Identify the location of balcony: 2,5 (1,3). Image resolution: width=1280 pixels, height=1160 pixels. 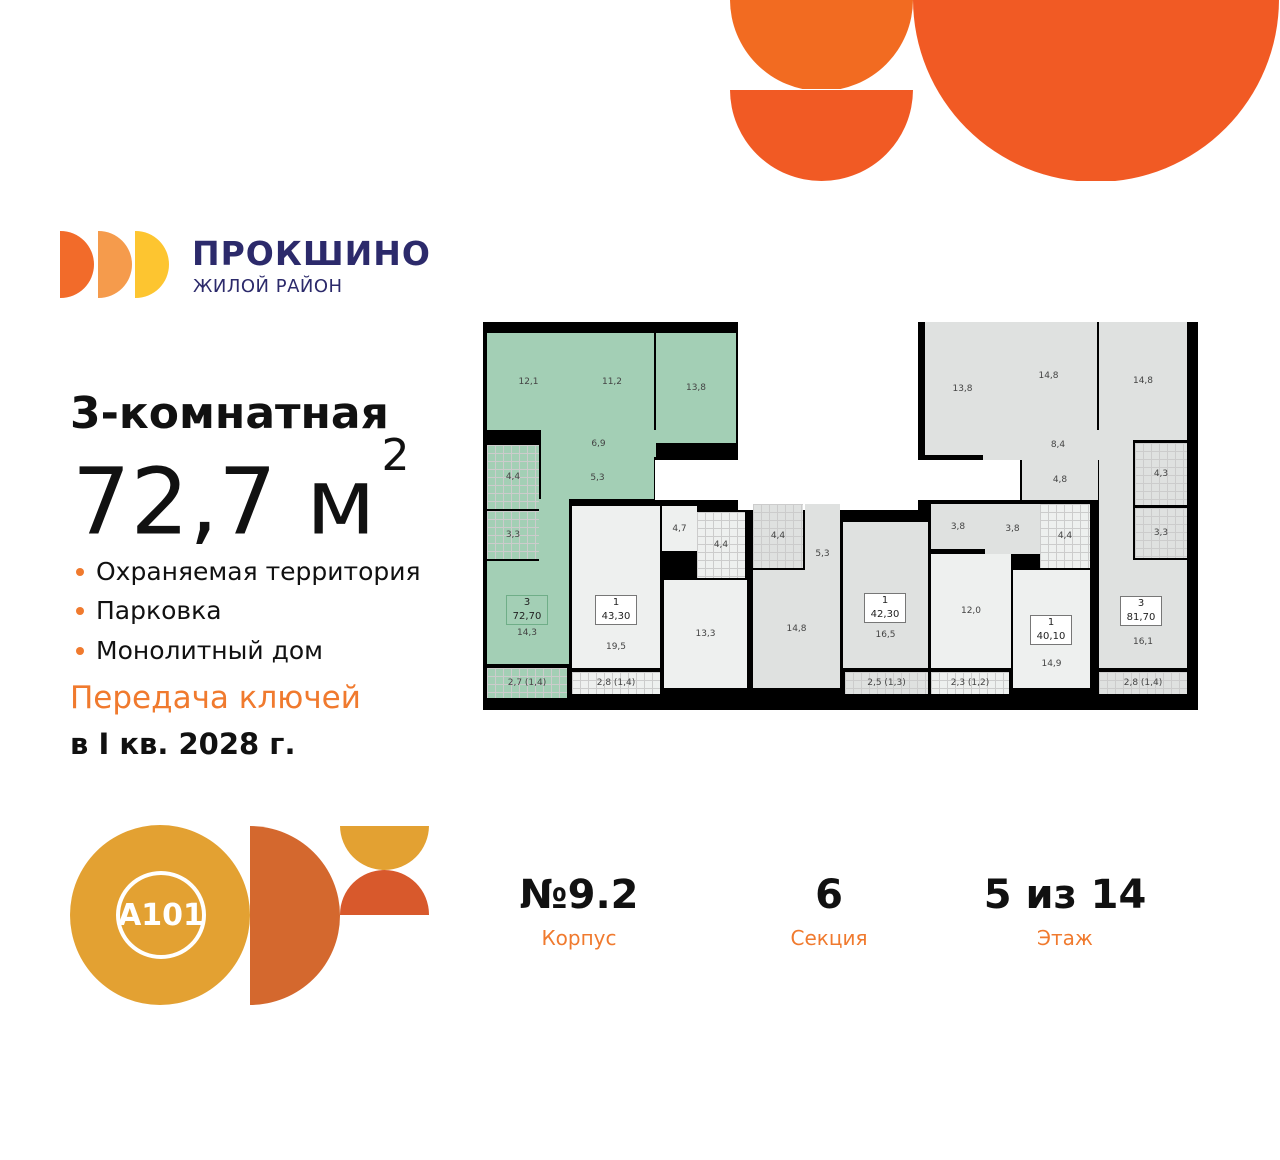
(886, 683).